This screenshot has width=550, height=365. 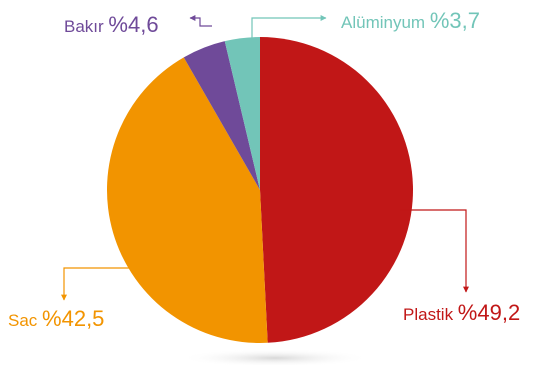 I want to click on leader-line-plastik, so click(x=434, y=251).